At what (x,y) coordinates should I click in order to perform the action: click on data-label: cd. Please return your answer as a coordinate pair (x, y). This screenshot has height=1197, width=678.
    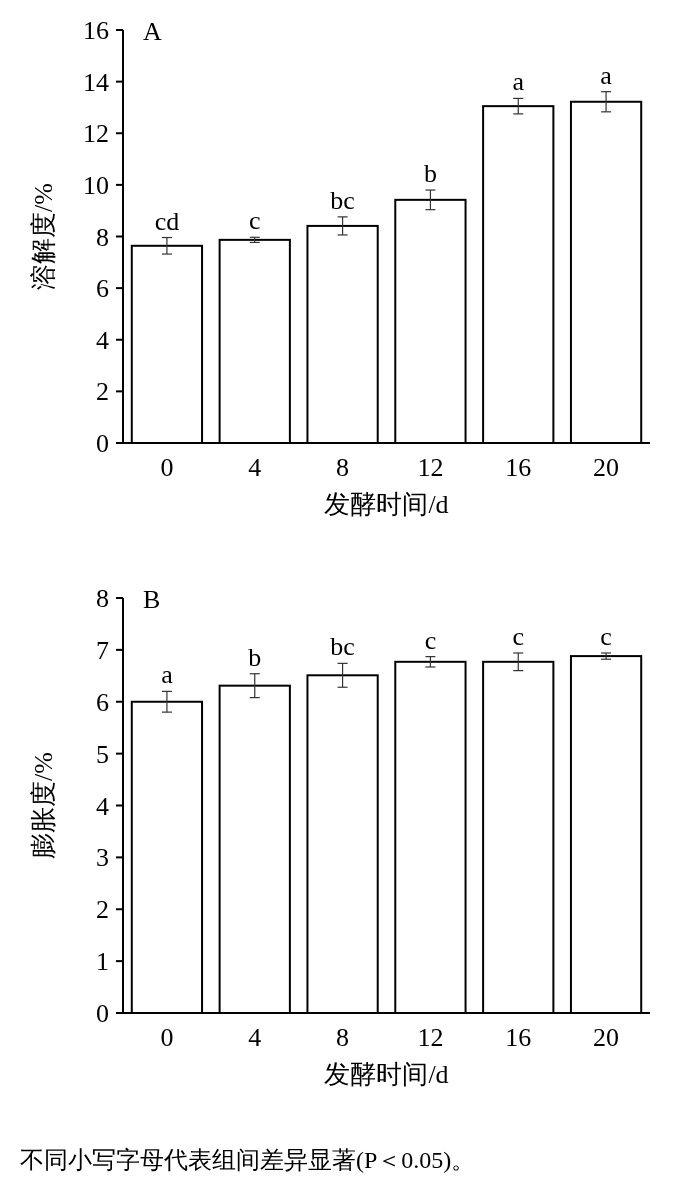
    Looking at the image, I should click on (167, 221).